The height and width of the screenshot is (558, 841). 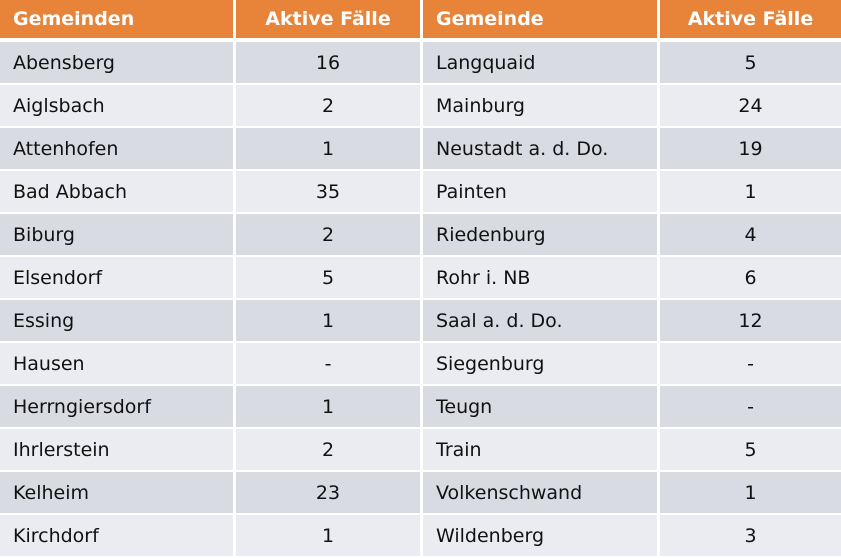 I want to click on municipality: Painten, so click(x=540, y=191).